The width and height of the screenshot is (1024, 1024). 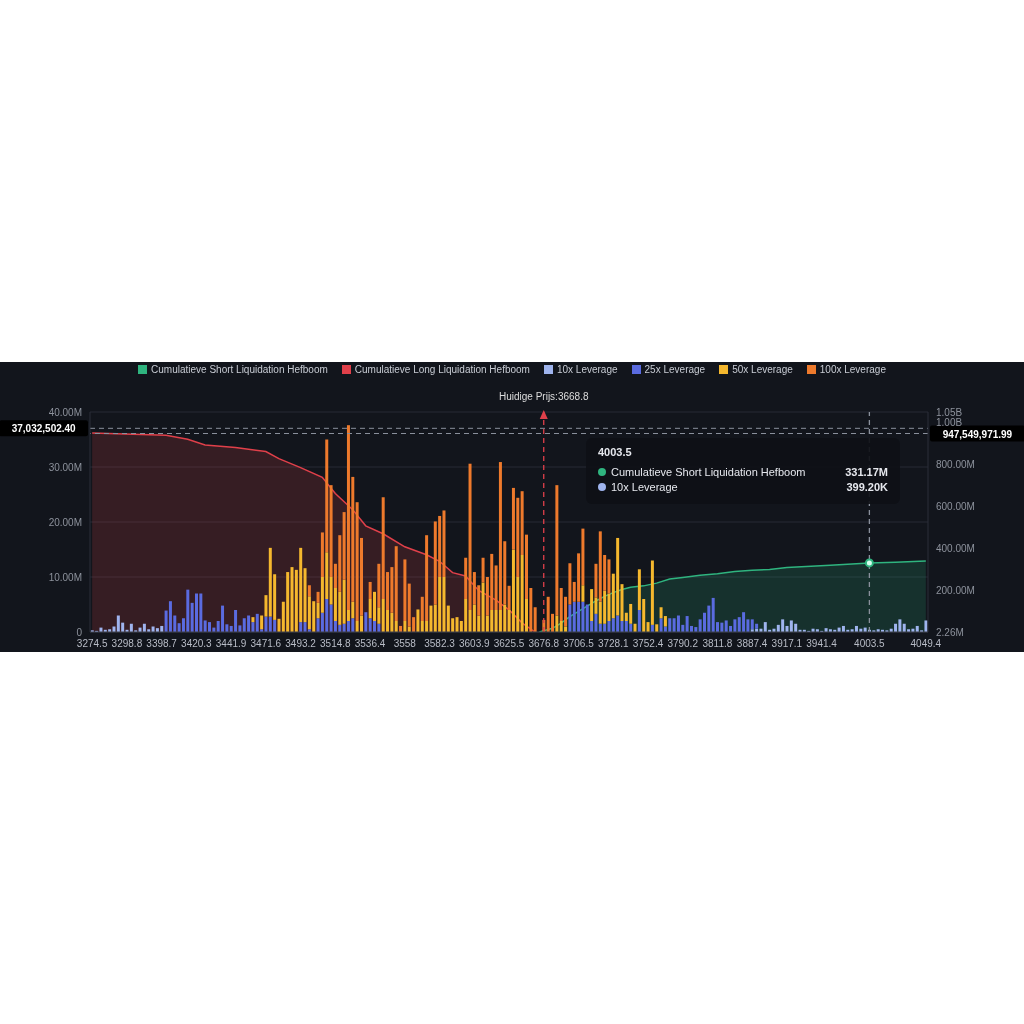 I want to click on y2-tick-label: 800.00M, so click(x=955, y=465).